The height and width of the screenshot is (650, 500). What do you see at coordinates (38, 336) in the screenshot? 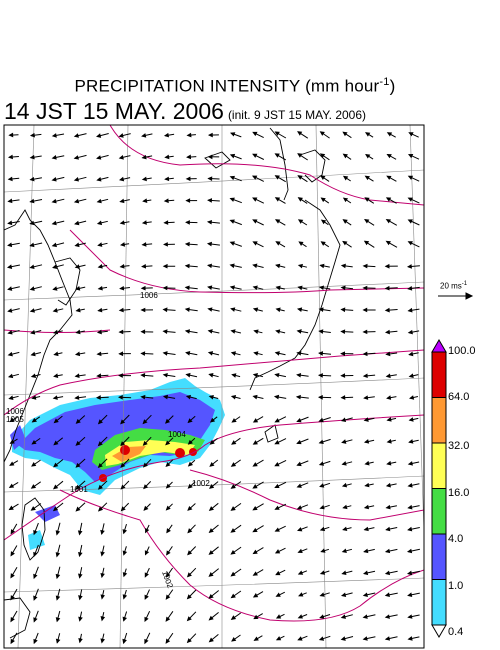
I see `coast-mainland` at bounding box center [38, 336].